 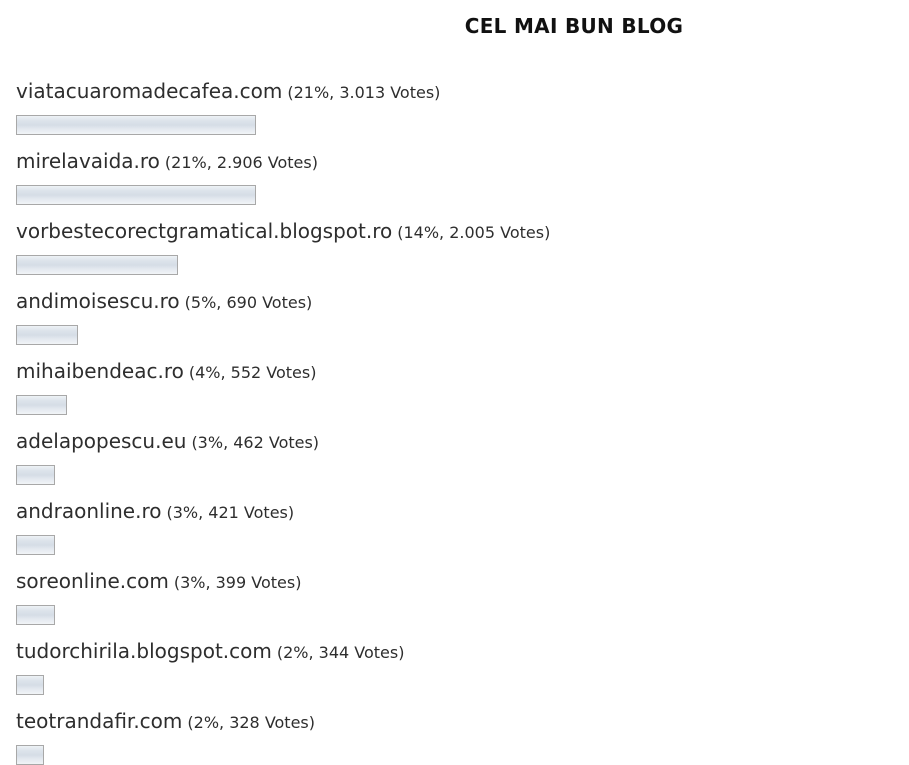 I want to click on poll-option-votes: (3%, 462 Votes), so click(x=255, y=442).